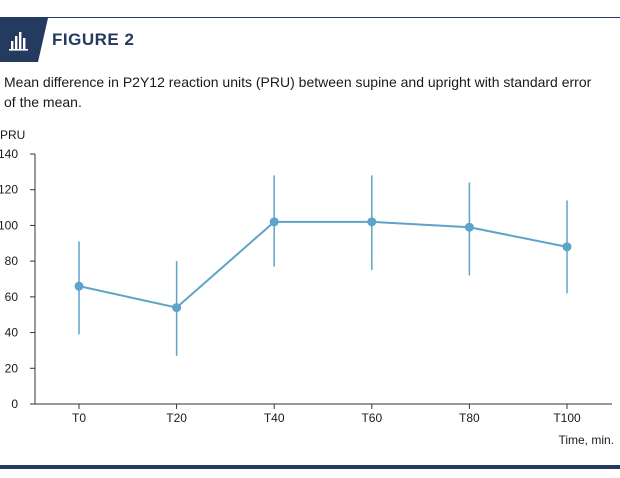 Image resolution: width=620 pixels, height=478 pixels. I want to click on y-tick-label: 60, so click(12, 297).